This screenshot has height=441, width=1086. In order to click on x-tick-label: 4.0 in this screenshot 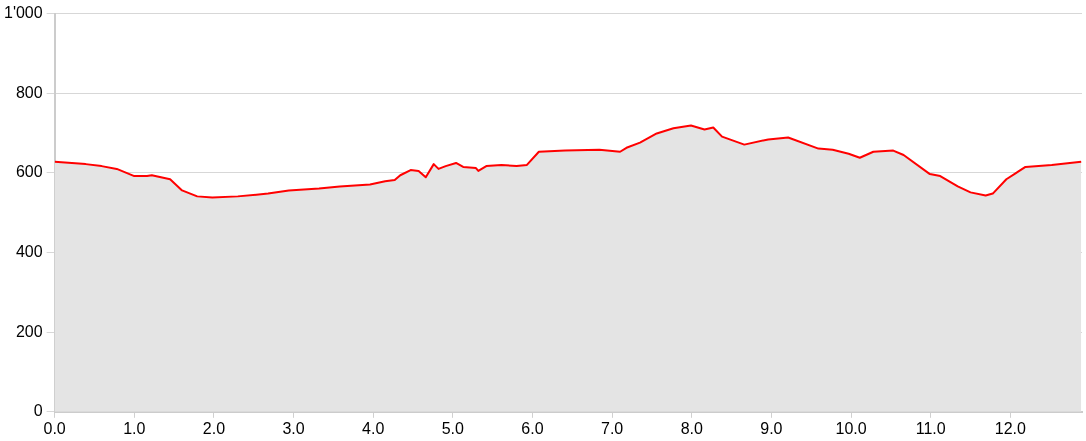, I will do `click(373, 428)`.